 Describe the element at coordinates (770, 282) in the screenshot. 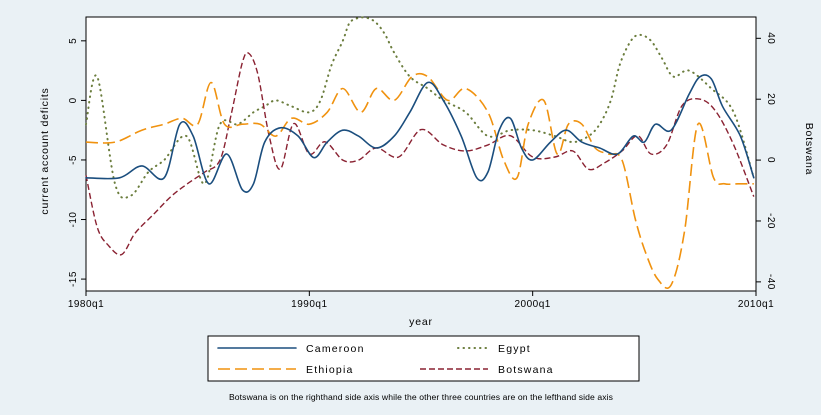

I see `y-right-tick-label: -40` at that location.